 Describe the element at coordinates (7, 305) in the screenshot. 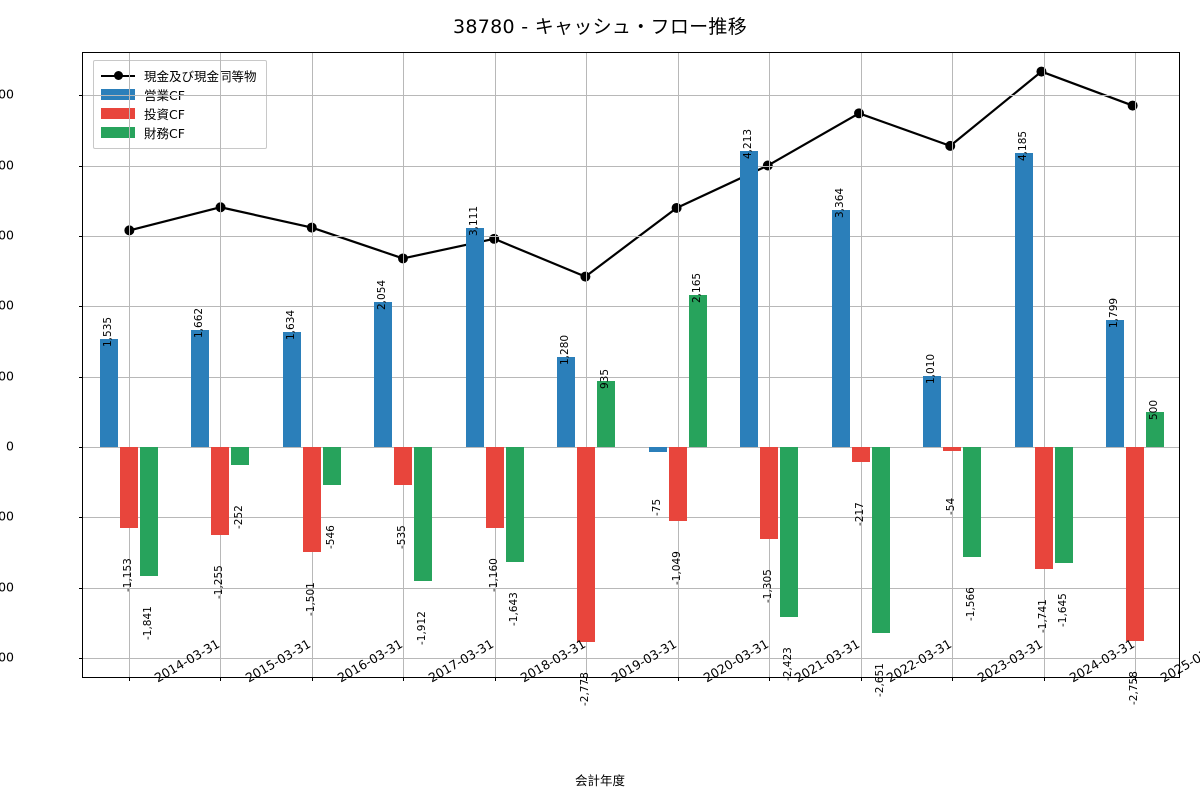

I see `y-tick-label: 2,000` at that location.